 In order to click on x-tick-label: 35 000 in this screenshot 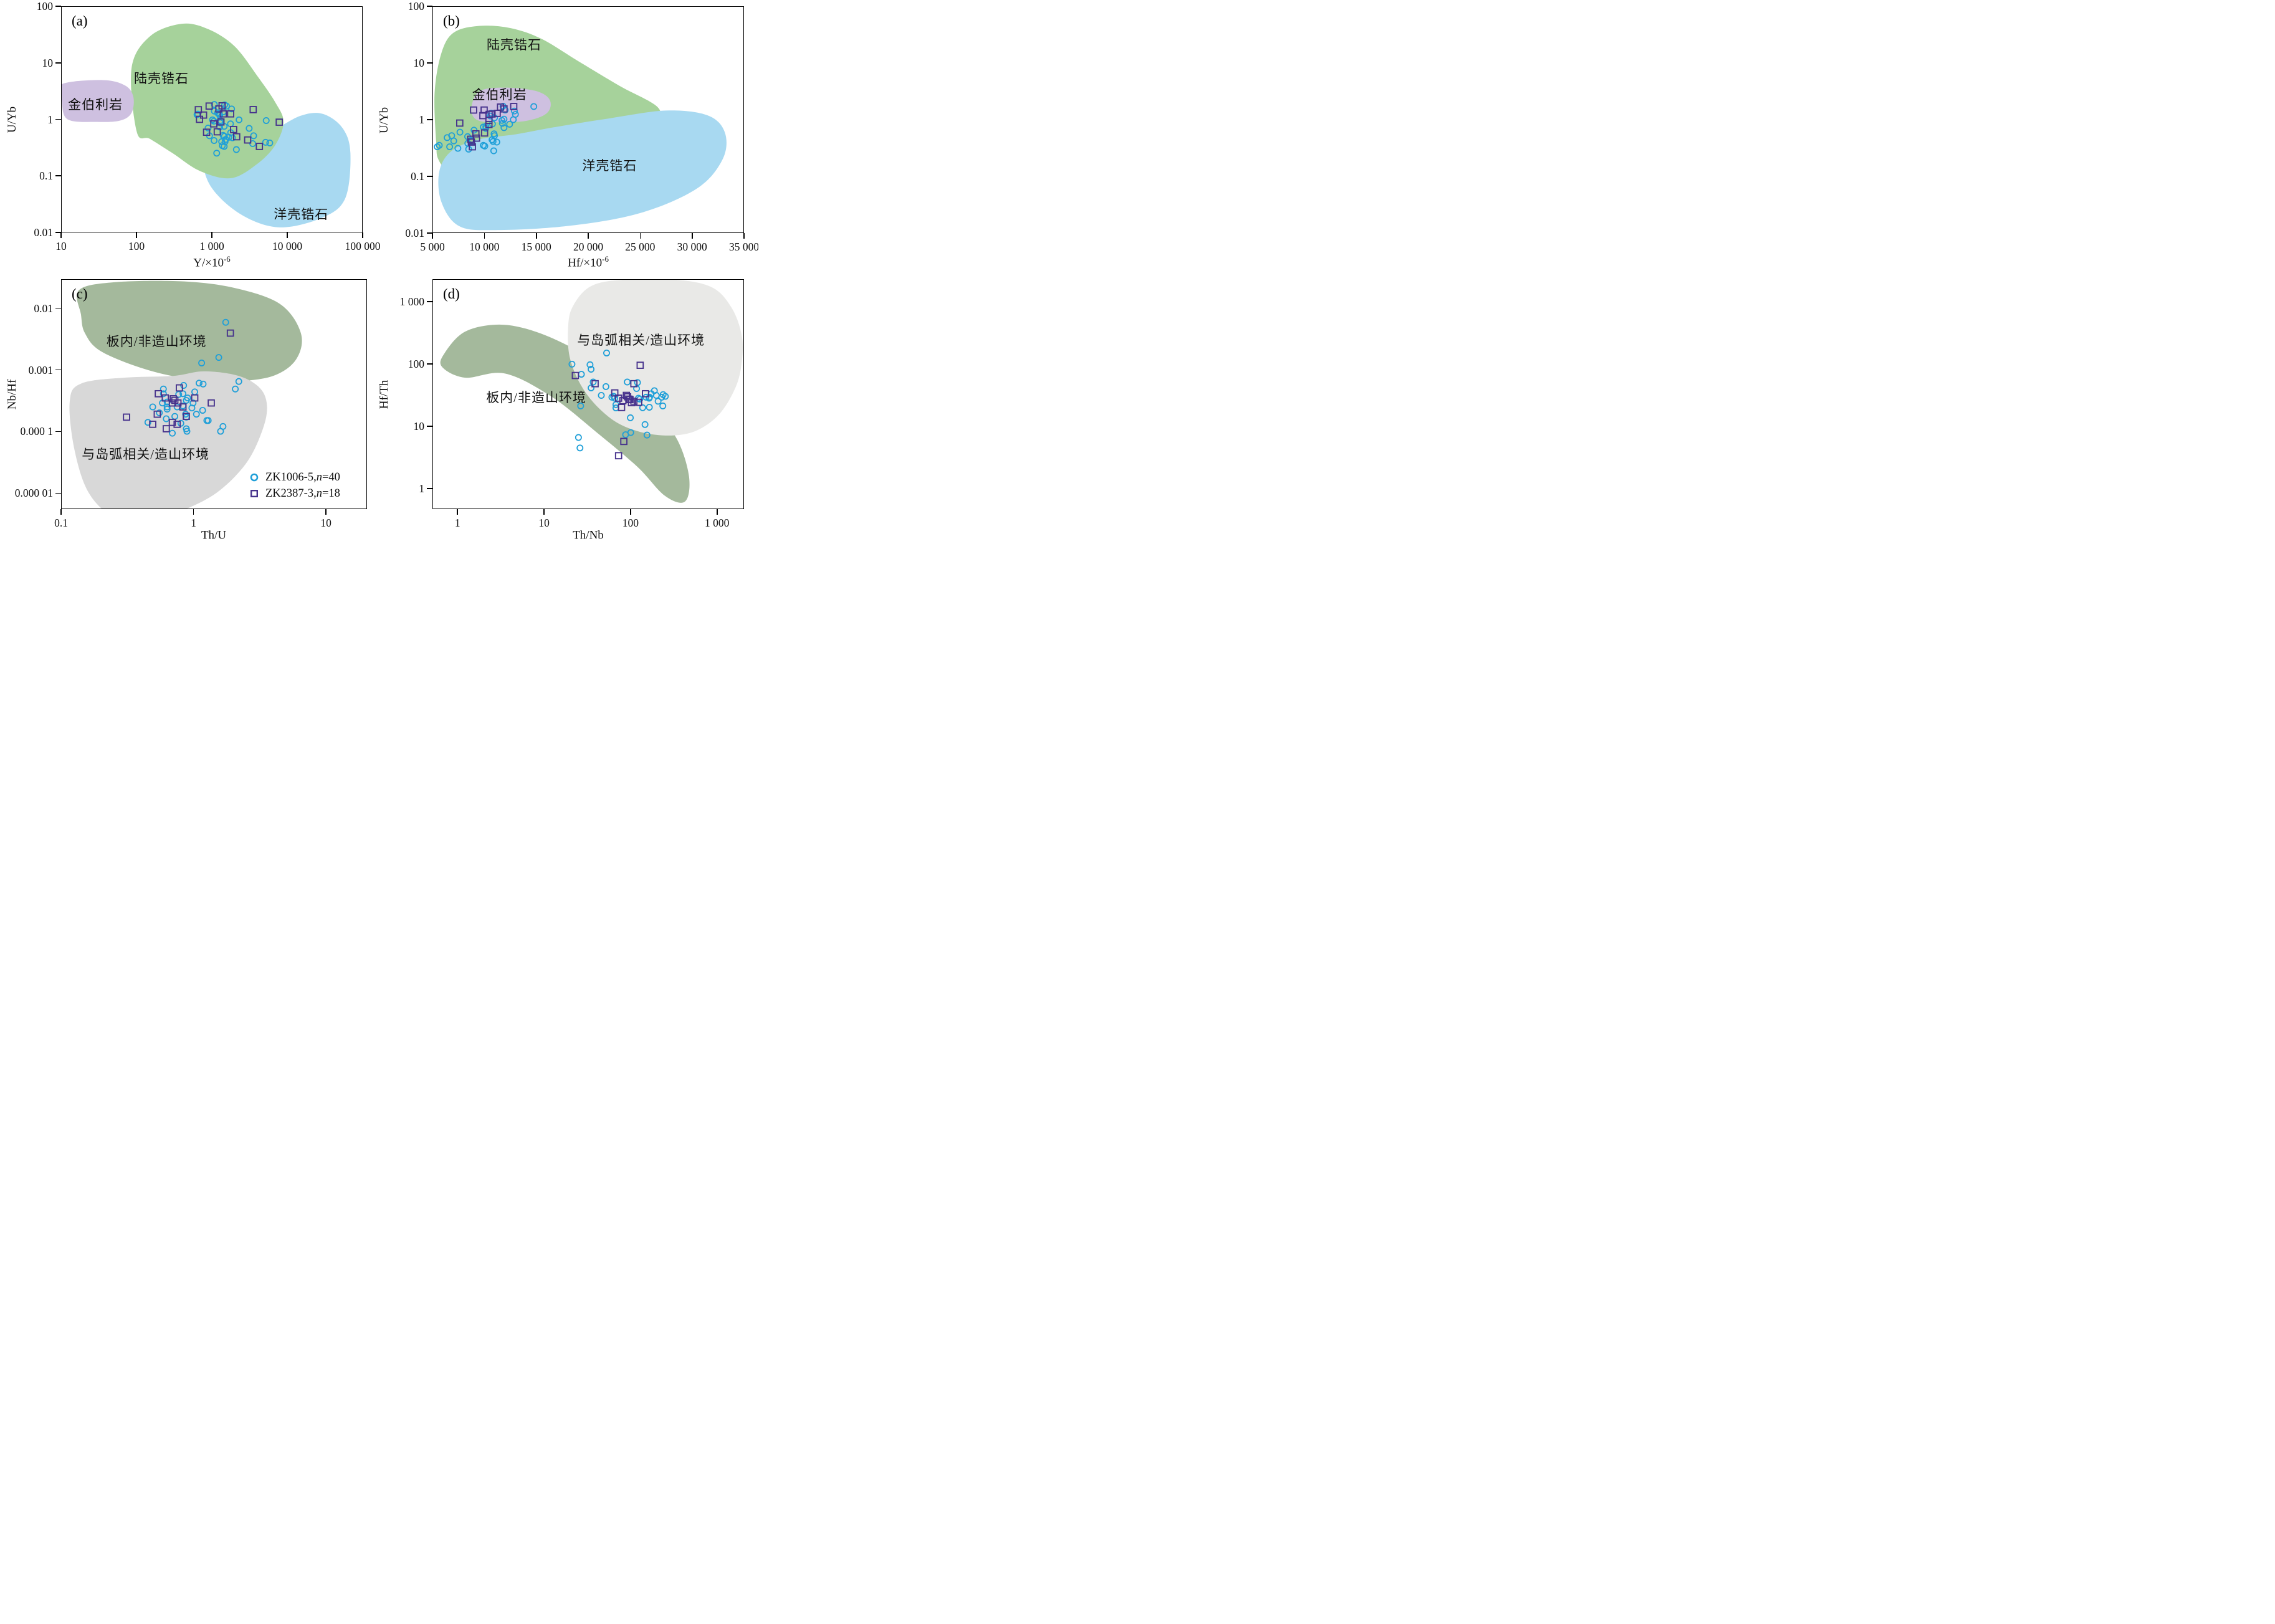, I will do `click(743, 247)`.